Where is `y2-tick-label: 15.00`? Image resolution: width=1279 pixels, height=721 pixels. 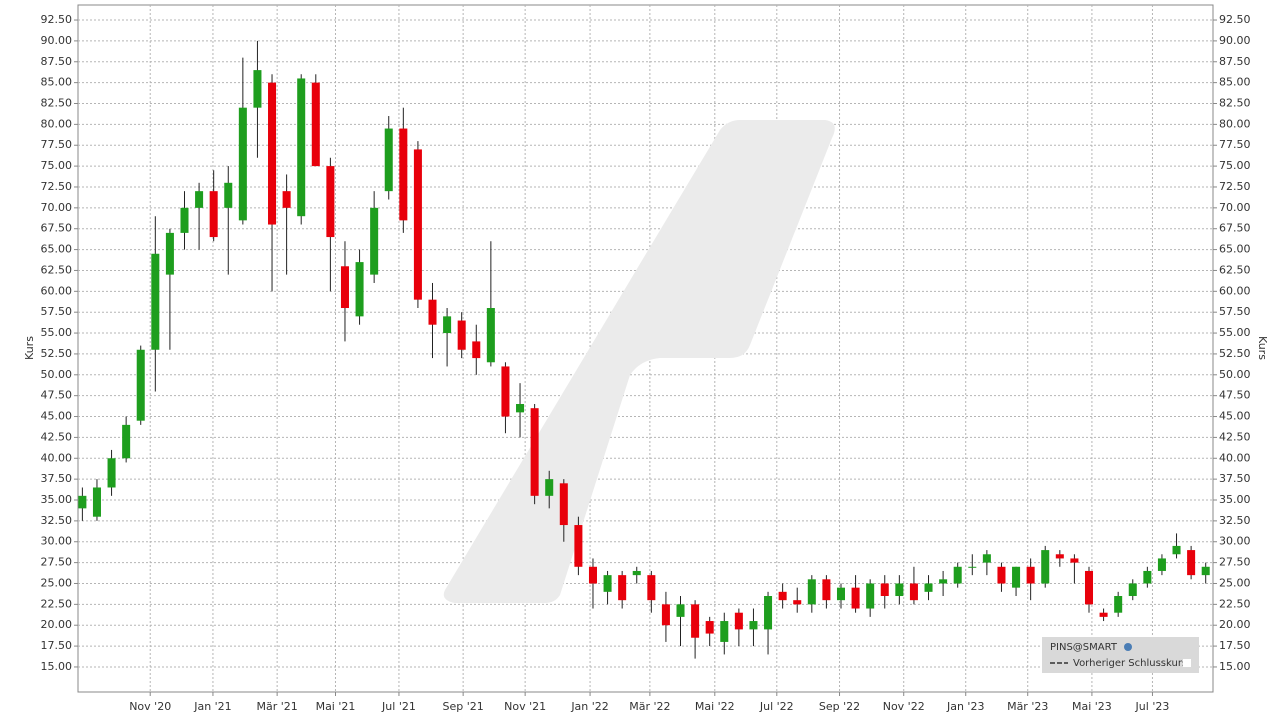
y2-tick-label: 15.00 is located at coordinates (1235, 666).